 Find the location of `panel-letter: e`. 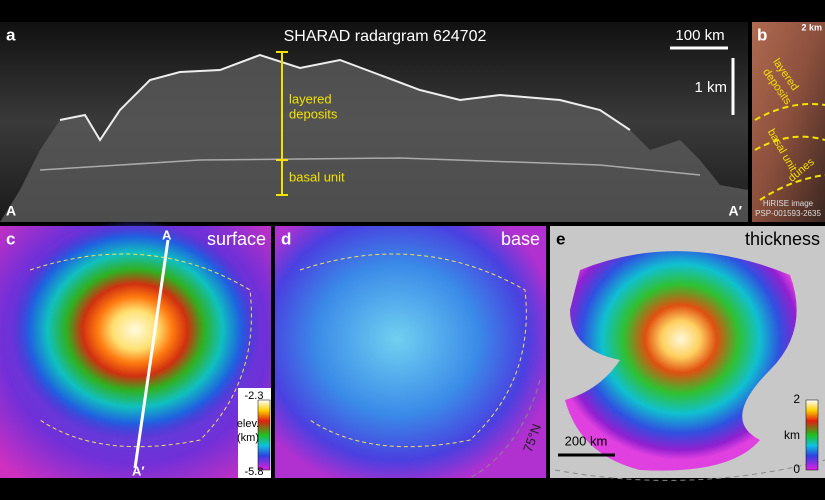

panel-letter: e is located at coordinates (560, 238).